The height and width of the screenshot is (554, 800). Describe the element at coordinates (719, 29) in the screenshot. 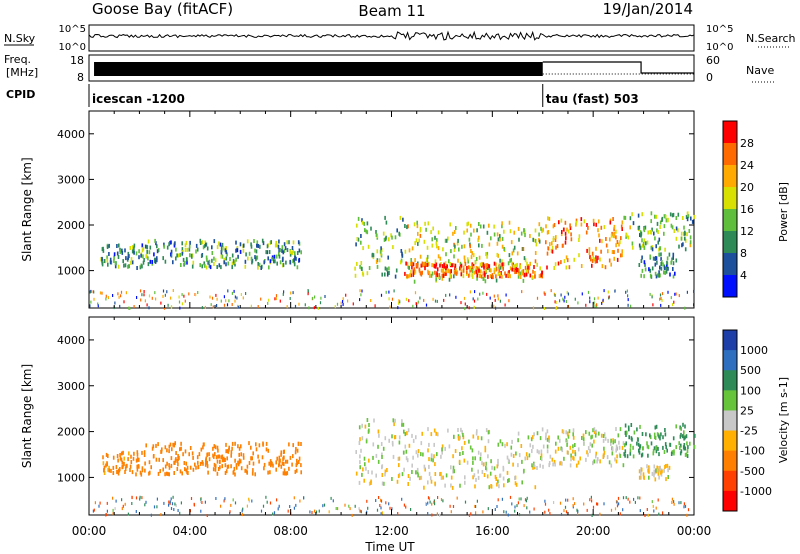

I see `noise-tick-top-right: 10^5` at that location.